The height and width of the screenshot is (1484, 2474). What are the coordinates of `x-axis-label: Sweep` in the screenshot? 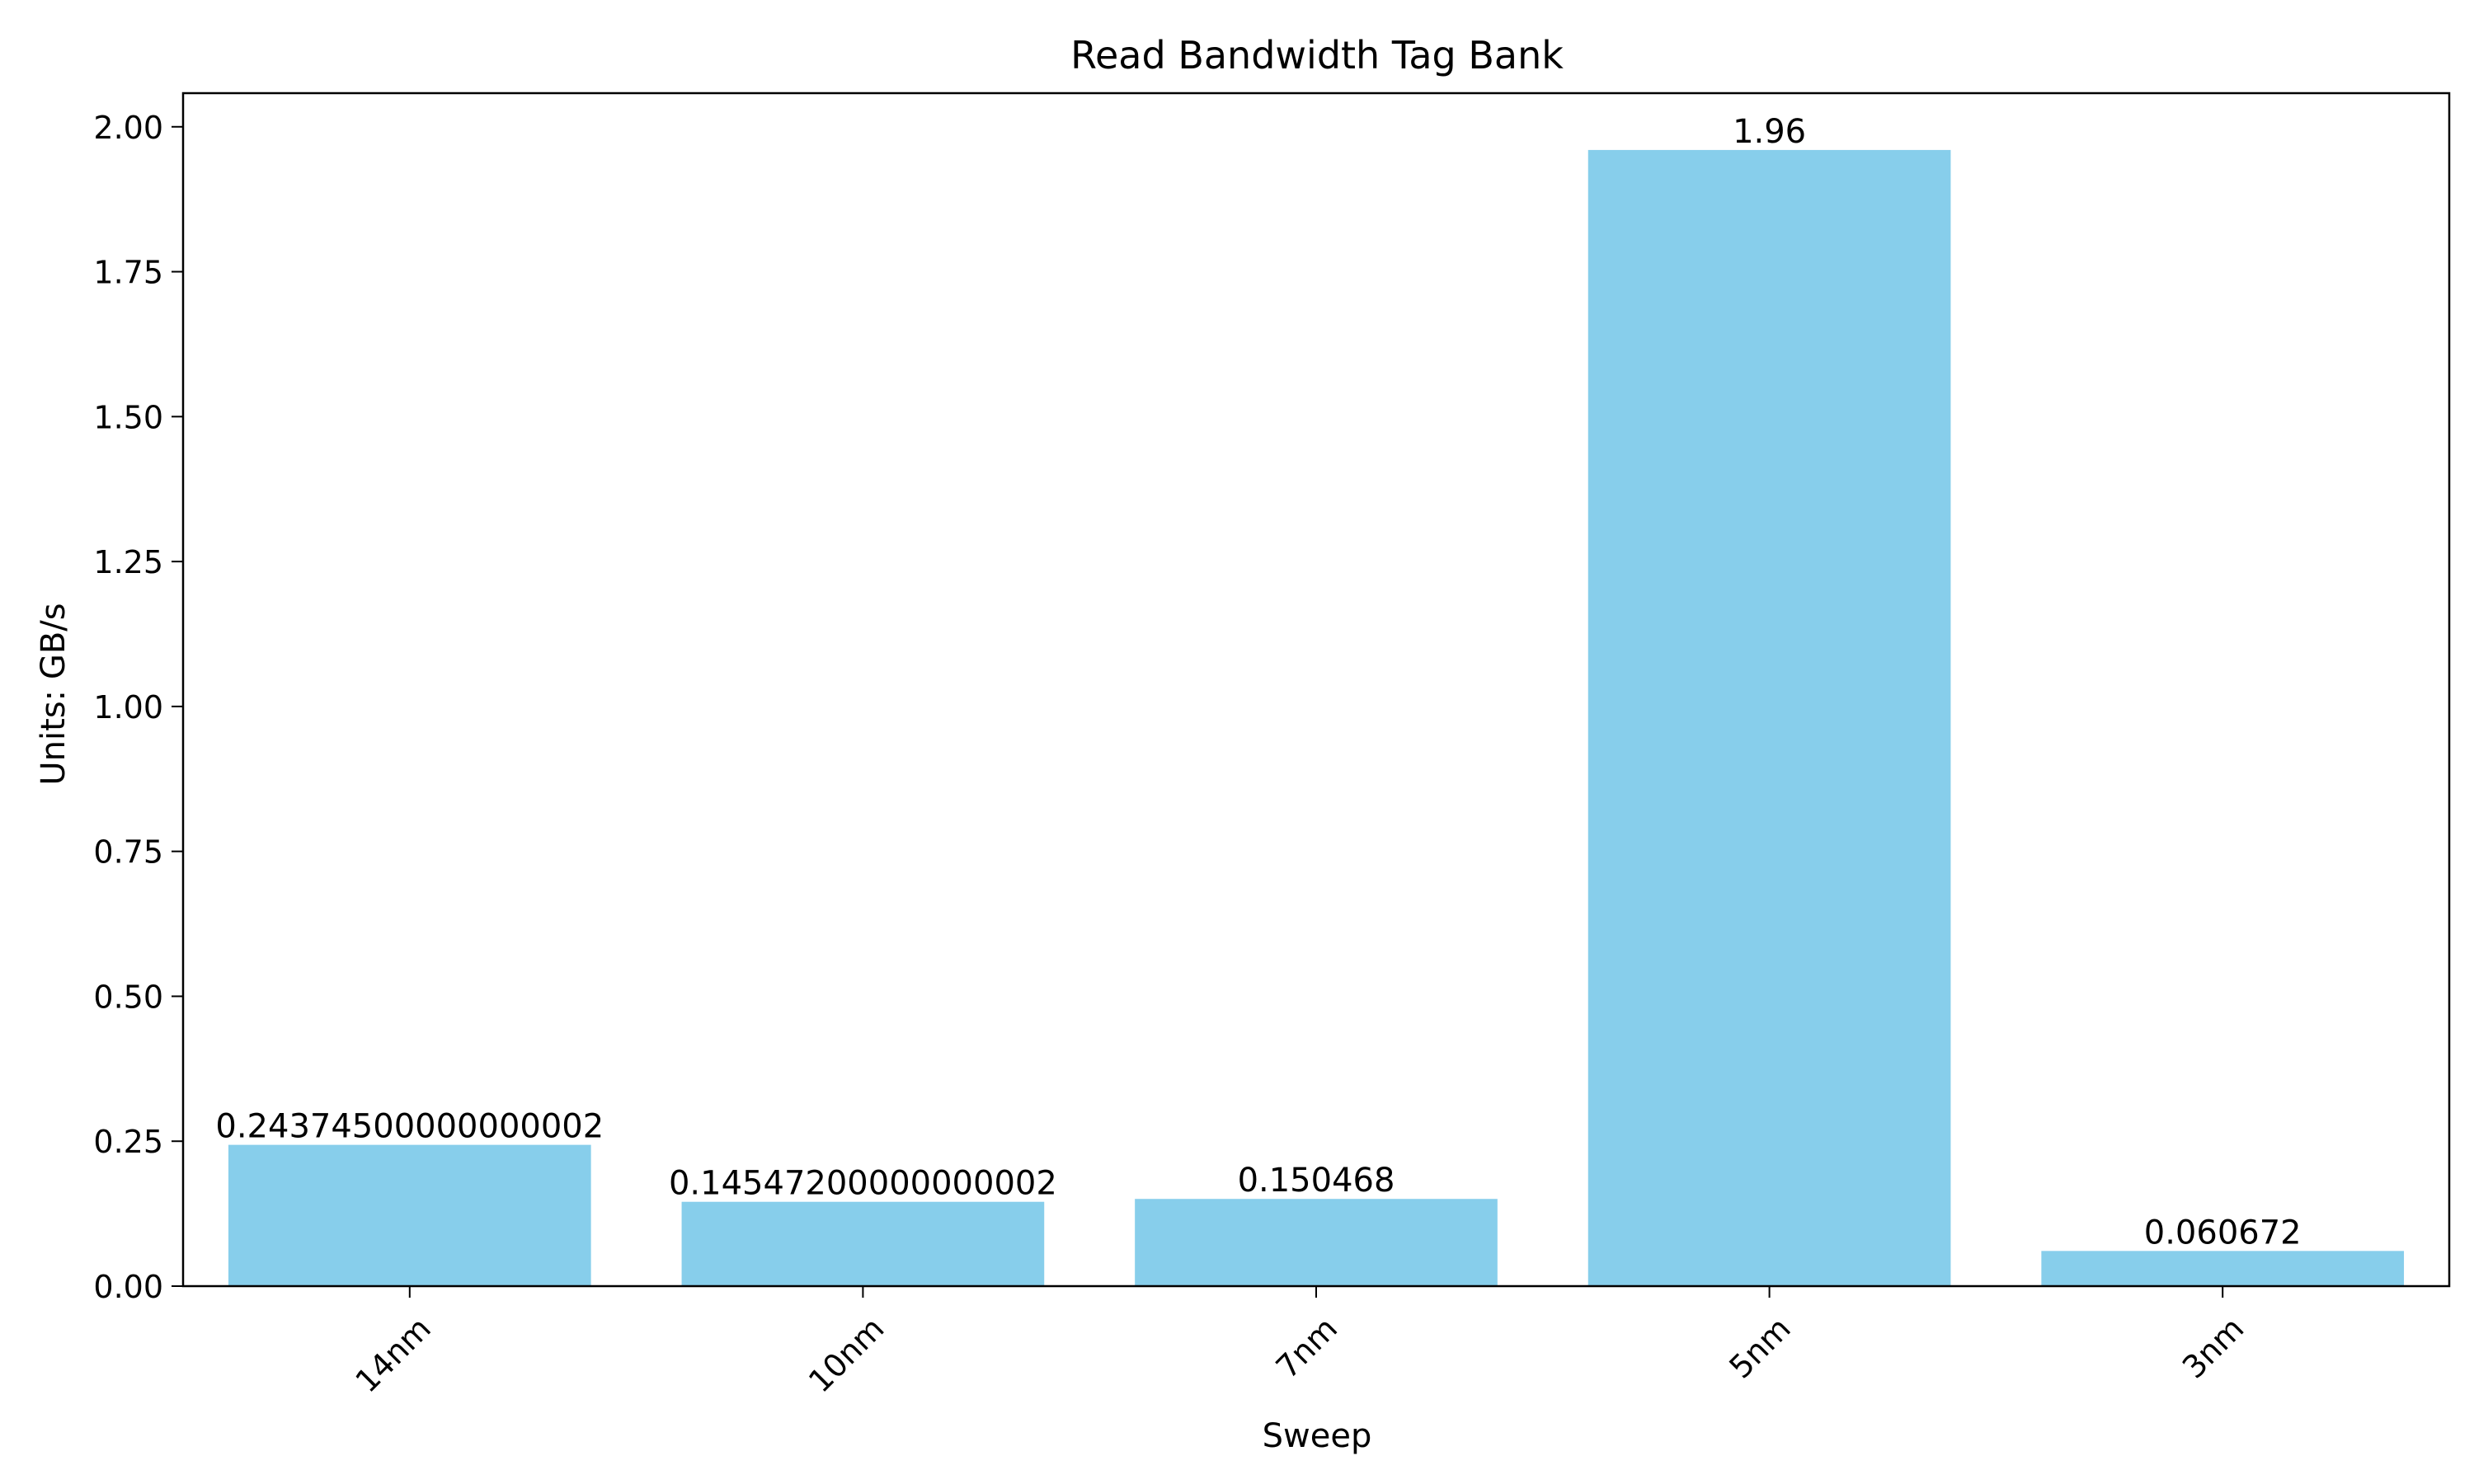 It's located at (1317, 1436).